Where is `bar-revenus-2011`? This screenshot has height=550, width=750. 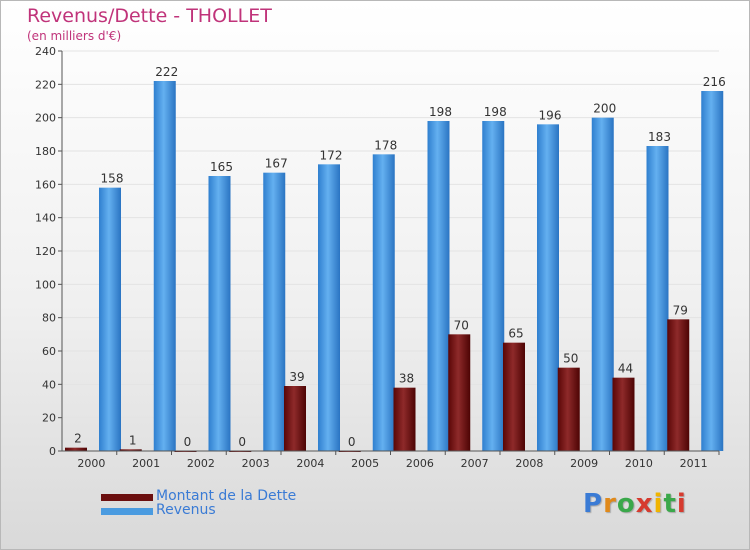 bar-revenus-2011 is located at coordinates (712, 271).